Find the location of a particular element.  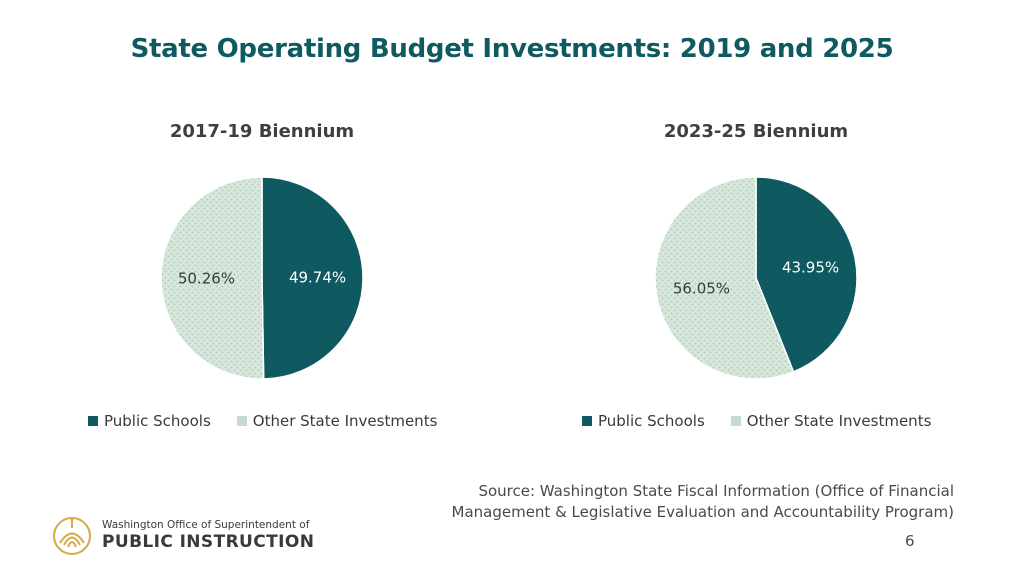

pie-chart-2023-25: 43.95% 56.05% is located at coordinates (756, 278).